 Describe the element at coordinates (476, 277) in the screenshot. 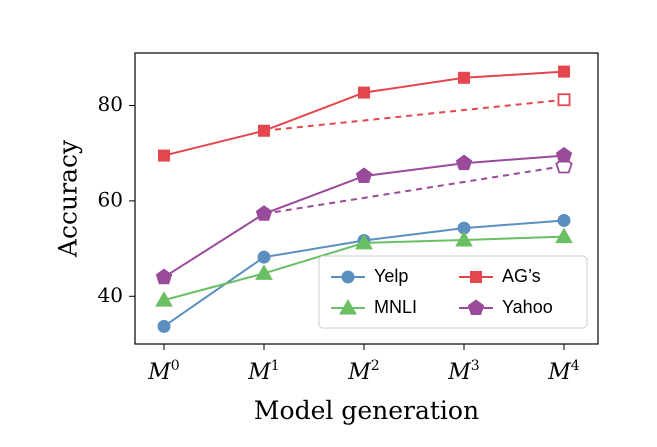

I see `legend-marker-ags` at that location.